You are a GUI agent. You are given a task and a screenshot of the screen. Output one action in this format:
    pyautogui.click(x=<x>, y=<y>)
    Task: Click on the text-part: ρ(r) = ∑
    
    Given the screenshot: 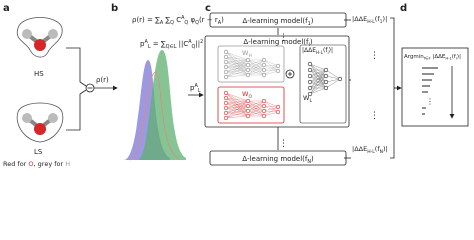 What is the action you would take?
    pyautogui.click(x=146, y=20)
    